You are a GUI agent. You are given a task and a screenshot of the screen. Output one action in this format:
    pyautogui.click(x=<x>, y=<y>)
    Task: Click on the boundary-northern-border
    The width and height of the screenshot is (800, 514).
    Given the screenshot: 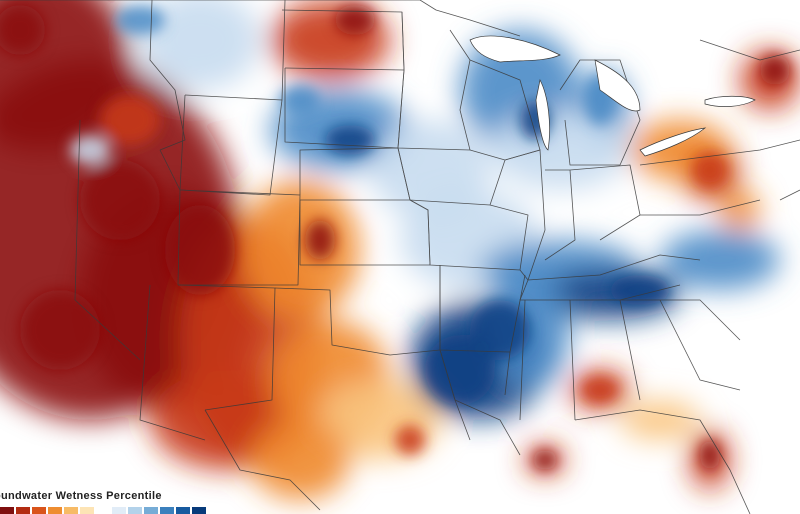 What is the action you would take?
    pyautogui.click(x=260, y=18)
    